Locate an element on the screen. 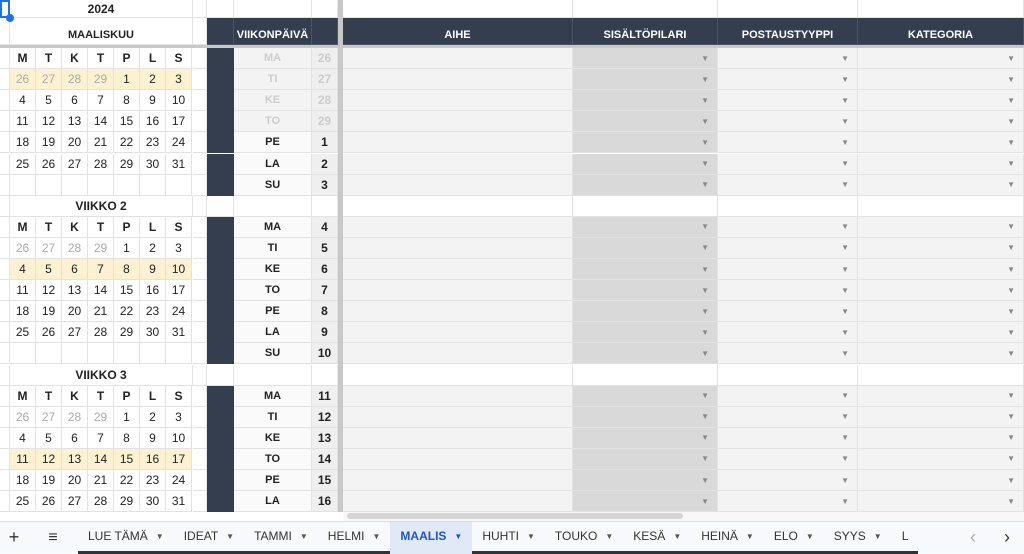  calendar-date: 1 is located at coordinates (127, 80).